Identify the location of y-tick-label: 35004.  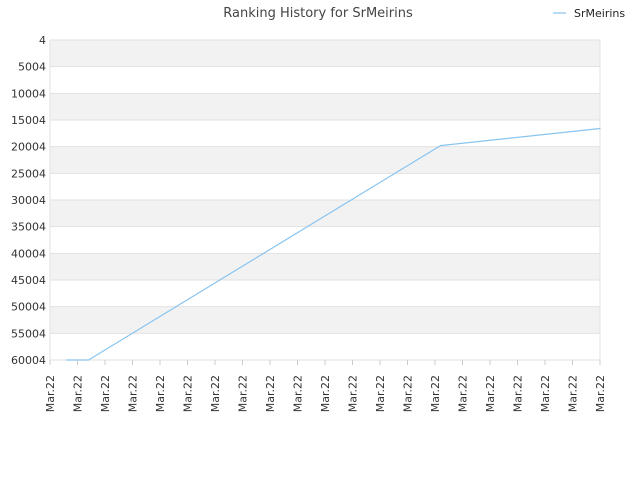
(28, 227).